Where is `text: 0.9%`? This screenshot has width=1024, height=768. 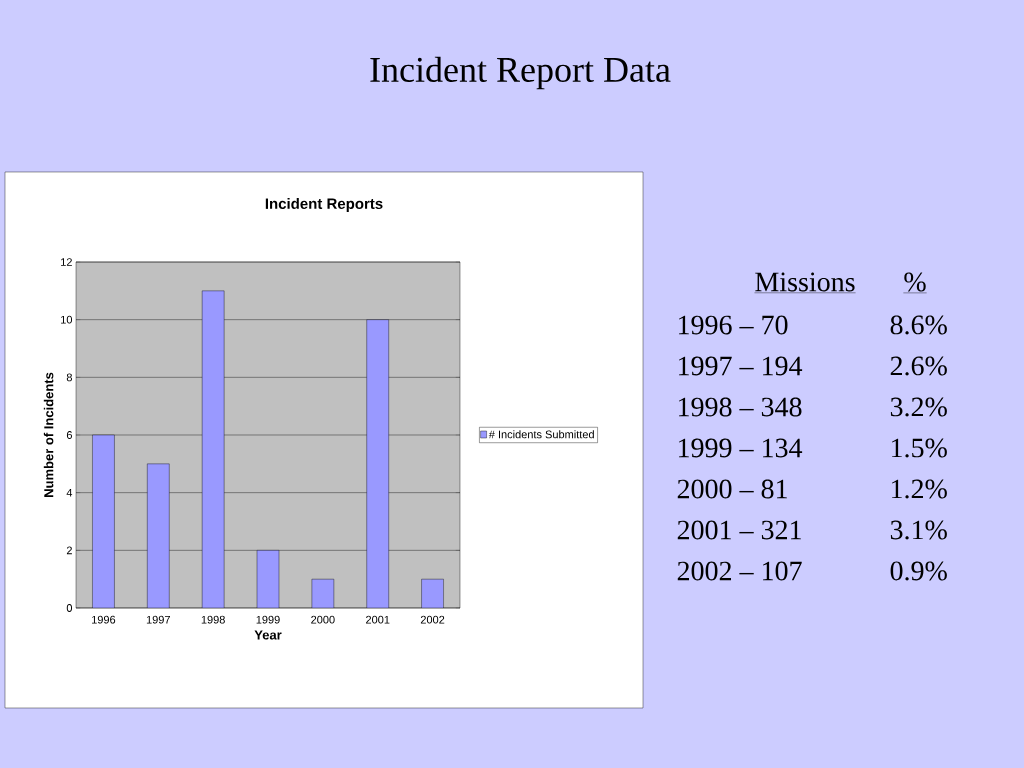 text: 0.9% is located at coordinates (918, 571).